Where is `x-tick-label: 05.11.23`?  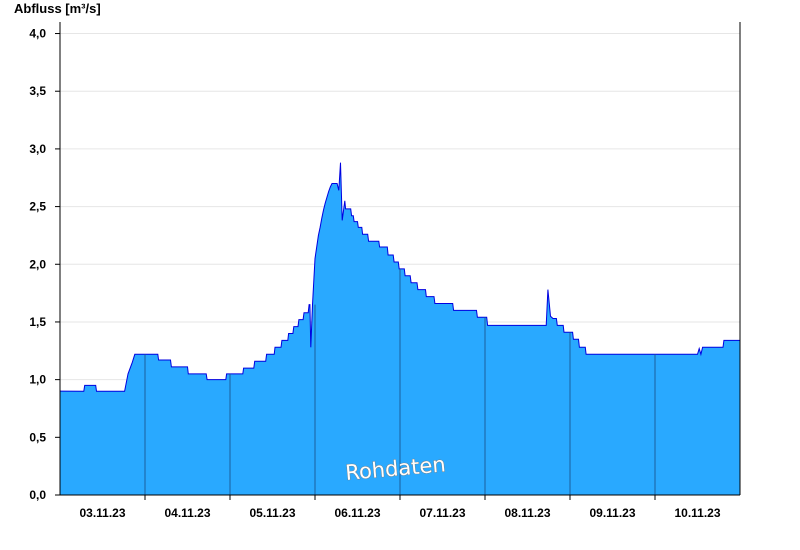 x-tick-label: 05.11.23 is located at coordinates (272, 513).